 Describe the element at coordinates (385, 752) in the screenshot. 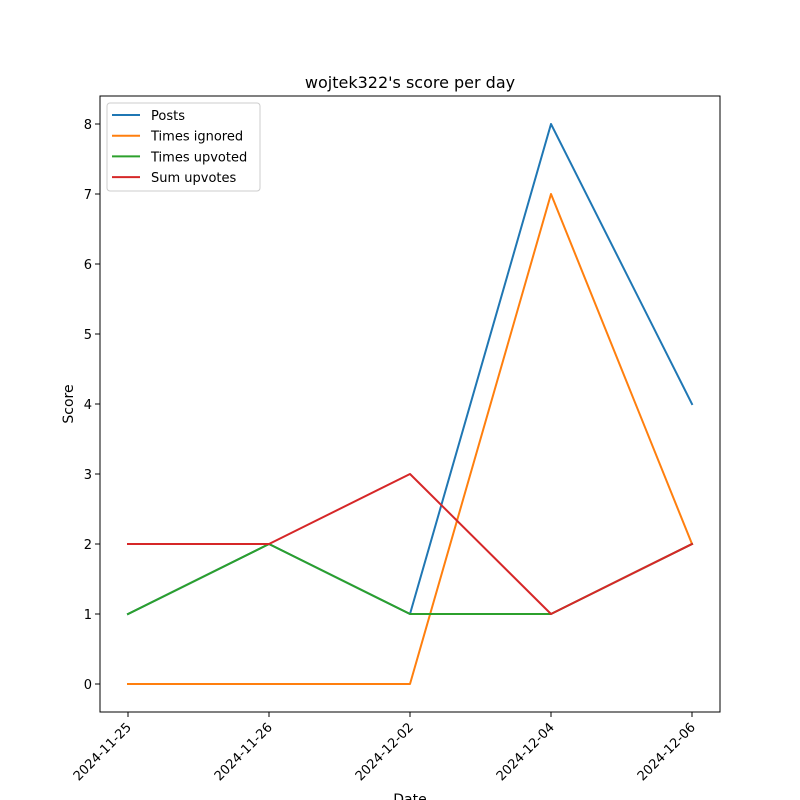

I see `x-tick-label: 2024-12-02` at that location.